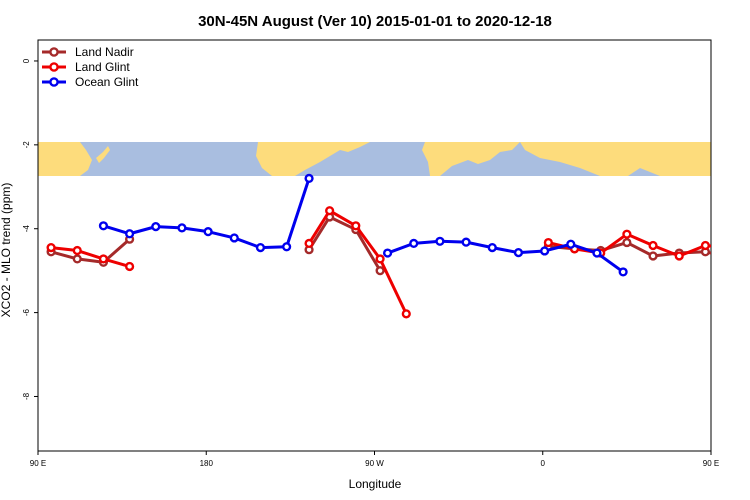  I want to click on legend-item-ocean-glint: Ocean Glint, so click(90, 82).